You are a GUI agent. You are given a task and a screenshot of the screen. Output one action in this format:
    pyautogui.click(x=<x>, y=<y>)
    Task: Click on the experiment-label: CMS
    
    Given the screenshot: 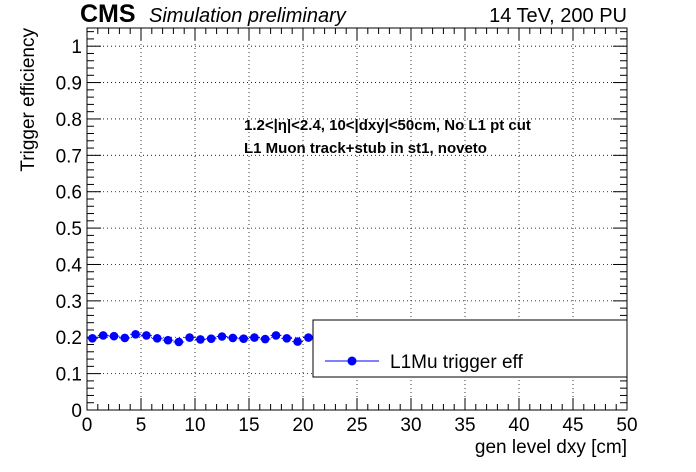 What is the action you would take?
    pyautogui.click(x=108, y=14)
    